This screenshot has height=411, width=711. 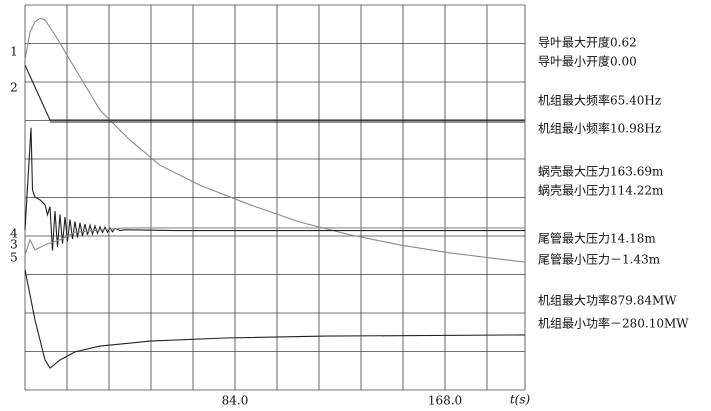 What do you see at coordinates (599, 259) in the screenshot?
I see `annotation: 尾管最小压力－1.43m` at bounding box center [599, 259].